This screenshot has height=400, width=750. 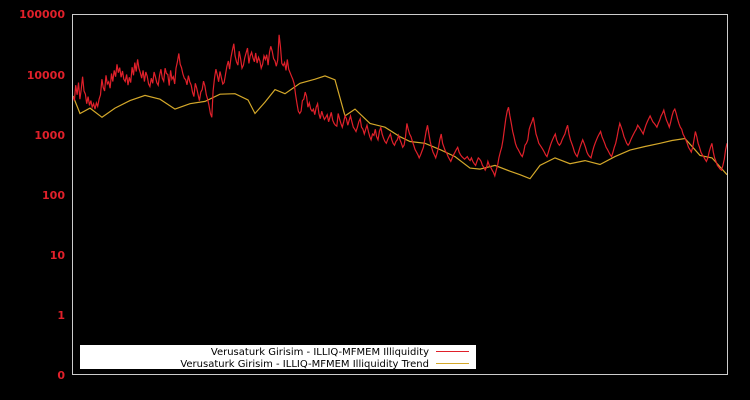 I want to click on y-tick-label: 1000, so click(x=49, y=135).